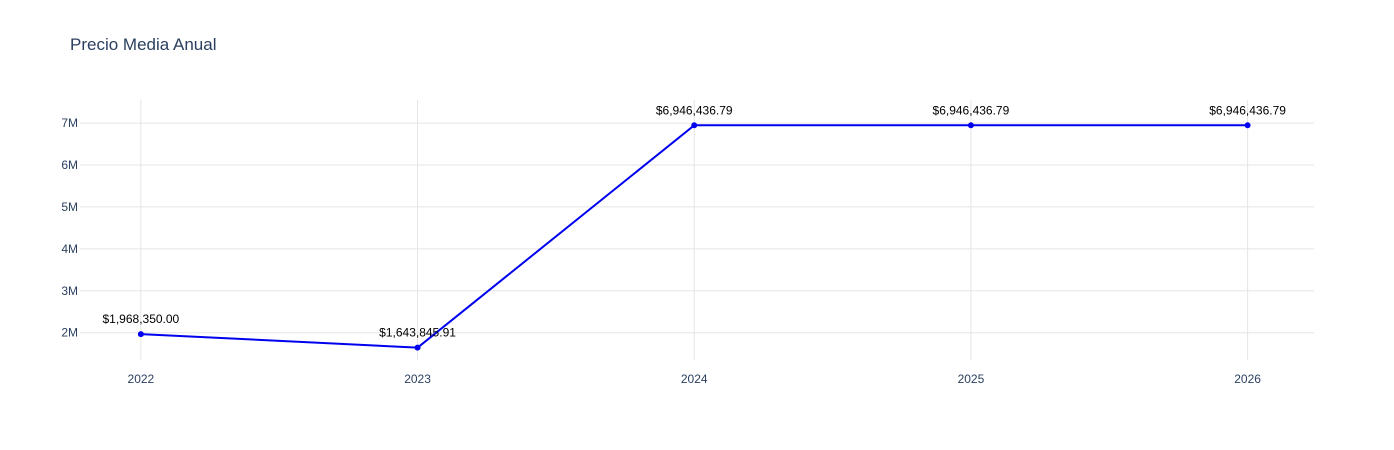 This screenshot has height=450, width=1394. What do you see at coordinates (971, 379) in the screenshot?
I see `x-tick-label: 2025` at bounding box center [971, 379].